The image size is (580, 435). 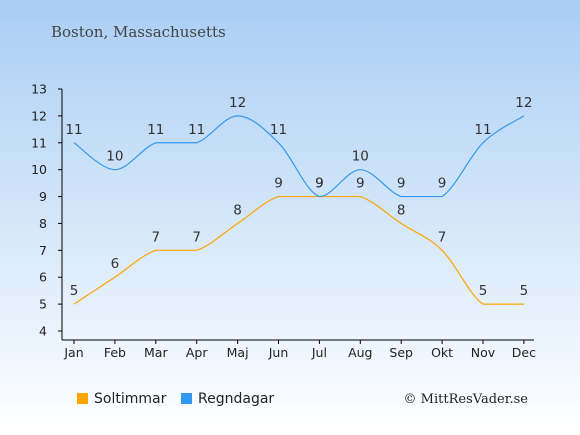 What do you see at coordinates (82, 398) in the screenshot?
I see `legend-swatch-soltimmar` at bounding box center [82, 398].